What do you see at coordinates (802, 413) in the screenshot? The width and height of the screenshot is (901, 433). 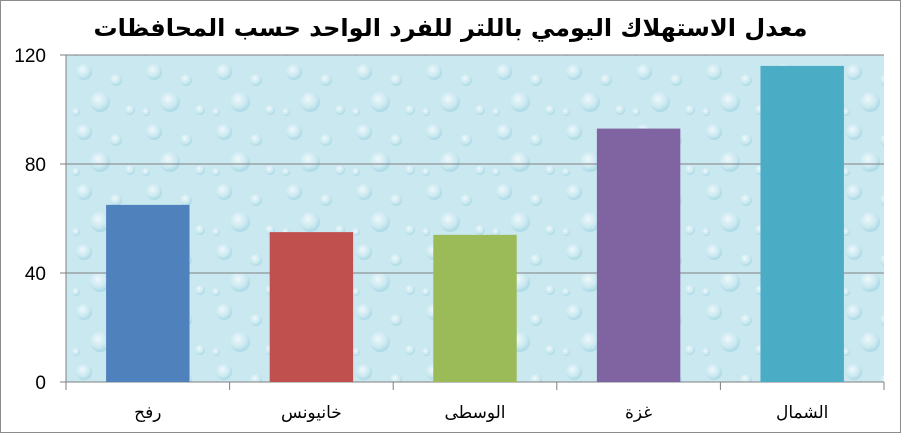 I see `x-category-label: الشمال` at bounding box center [802, 413].